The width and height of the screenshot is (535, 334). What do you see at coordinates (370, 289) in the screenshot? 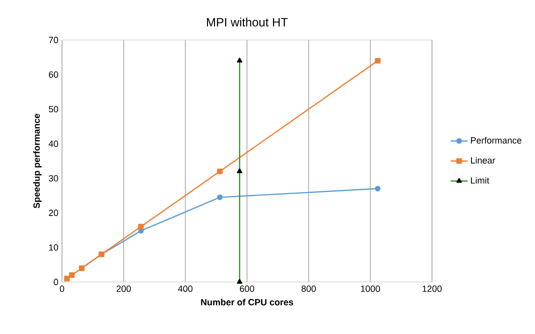
I see `x-tick-label: 1000` at bounding box center [370, 289].